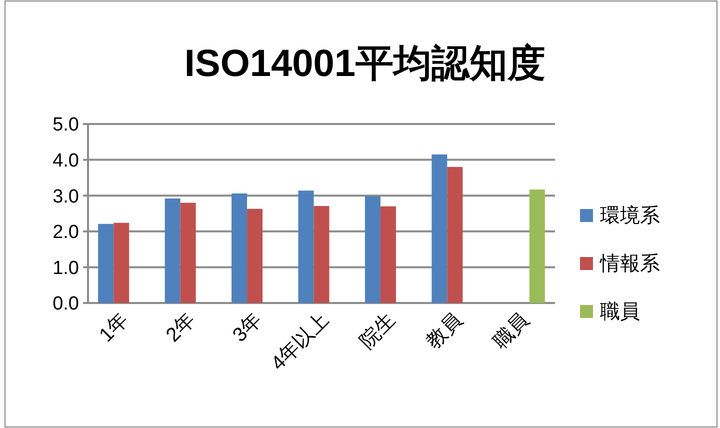  Describe the element at coordinates (65, 268) in the screenshot. I see `y-tick-label: 1.0` at that location.